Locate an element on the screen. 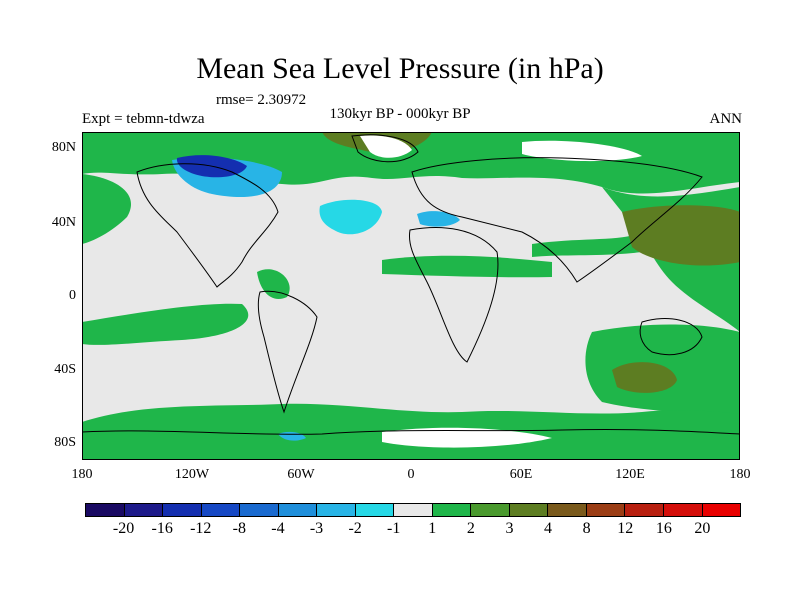 This screenshot has width=800, height=600. colorbar-level-label: 8 is located at coordinates (586, 528).